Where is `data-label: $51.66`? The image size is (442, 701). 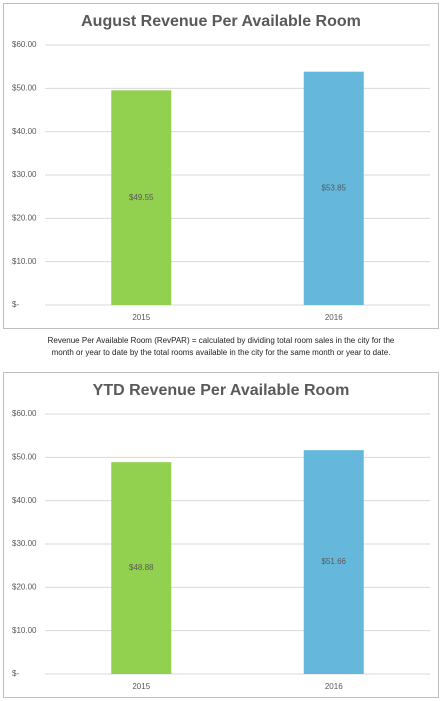 data-label: $51.66 is located at coordinates (334, 561).